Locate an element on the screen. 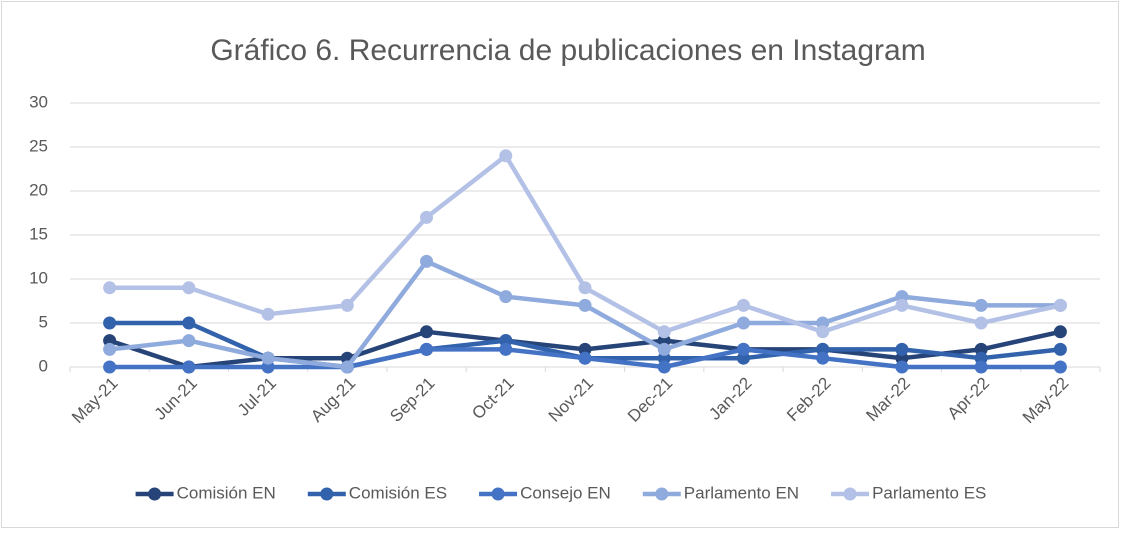 The height and width of the screenshot is (535, 1122). legend-label: Comisión EN is located at coordinates (226, 492).